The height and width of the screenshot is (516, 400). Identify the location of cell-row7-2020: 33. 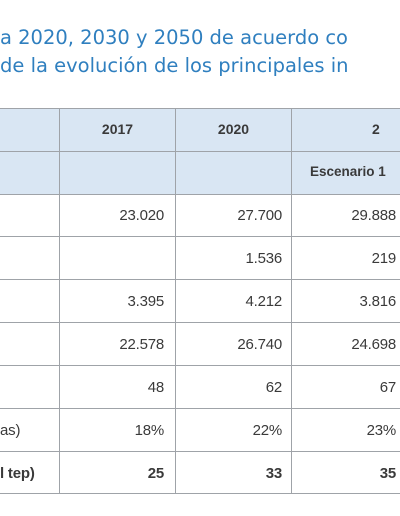
(273, 473).